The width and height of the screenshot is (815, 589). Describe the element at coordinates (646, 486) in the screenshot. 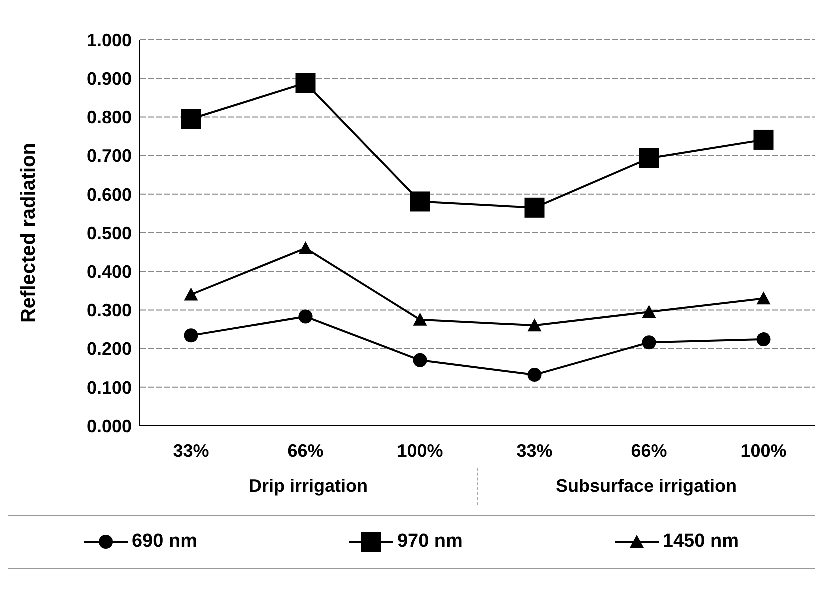

I see `text: Subsurface irrigation` at that location.